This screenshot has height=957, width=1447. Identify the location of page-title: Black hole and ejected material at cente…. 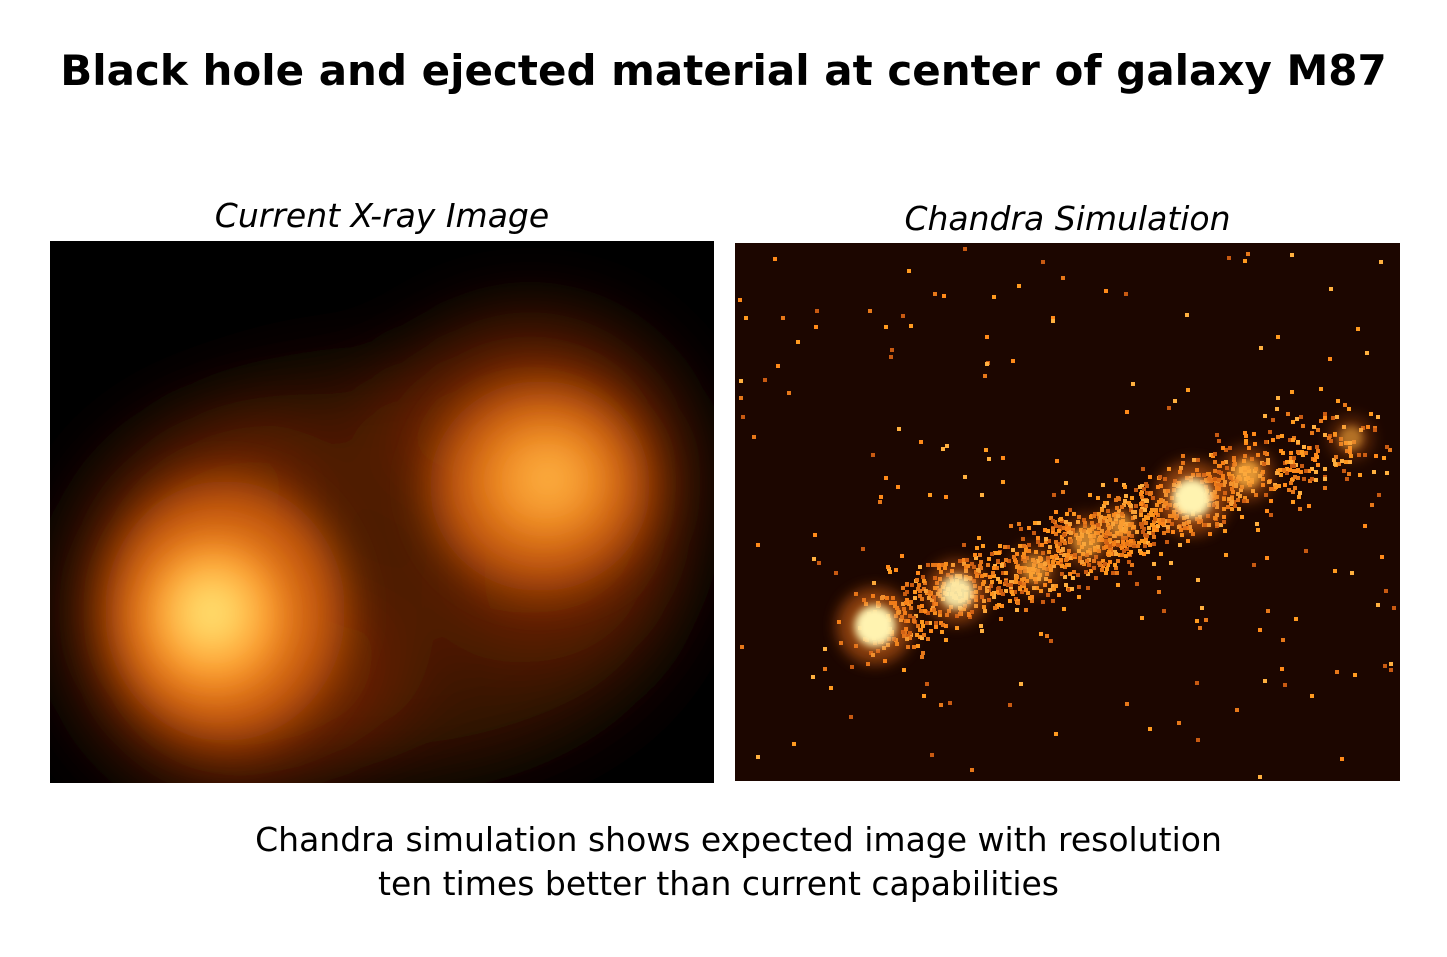
(723, 70).